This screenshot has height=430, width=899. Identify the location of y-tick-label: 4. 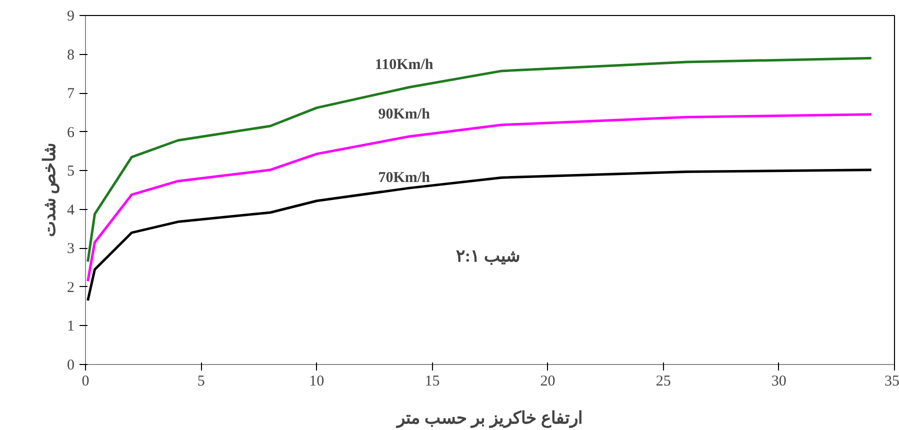
(71, 210).